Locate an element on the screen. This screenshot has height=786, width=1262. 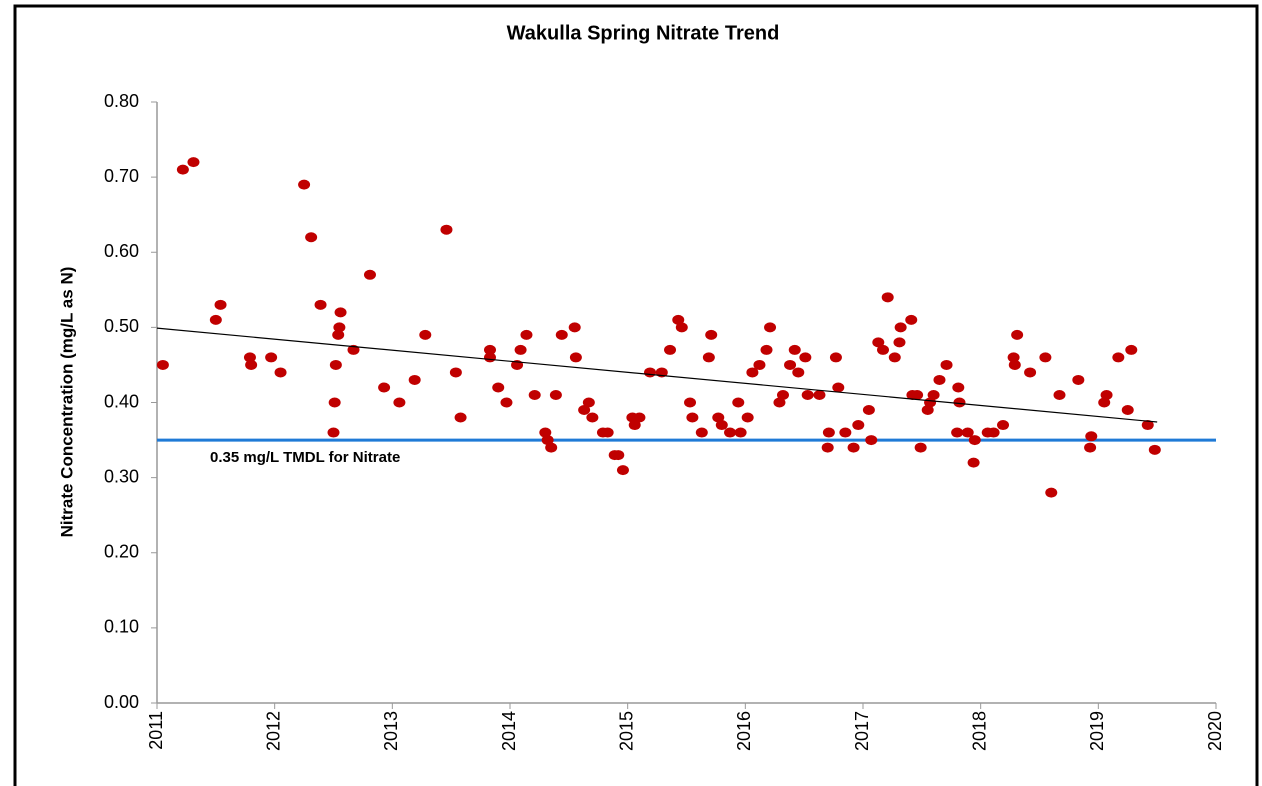
x-tick-label: 2013 is located at coordinates (391, 731).